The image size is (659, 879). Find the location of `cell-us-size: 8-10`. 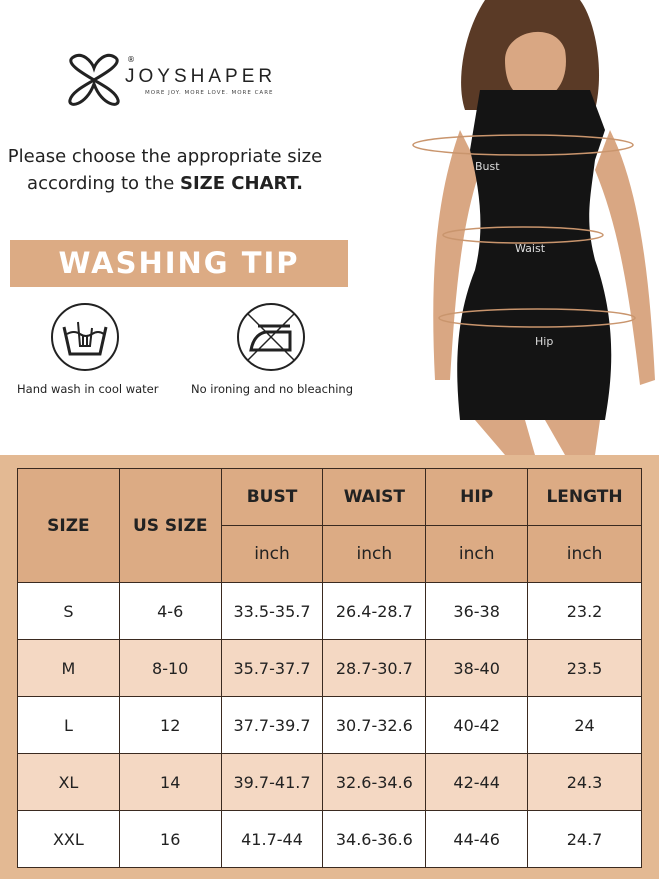

cell-us-size: 8-10 is located at coordinates (170, 668).